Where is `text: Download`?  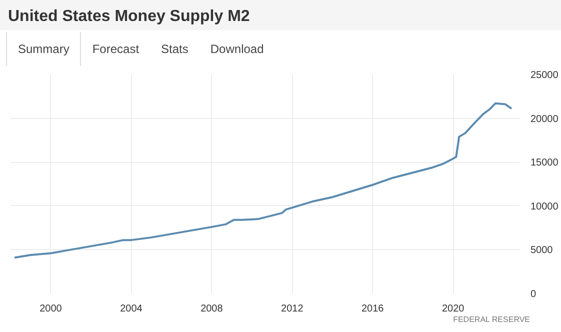 text: Download is located at coordinates (237, 49).